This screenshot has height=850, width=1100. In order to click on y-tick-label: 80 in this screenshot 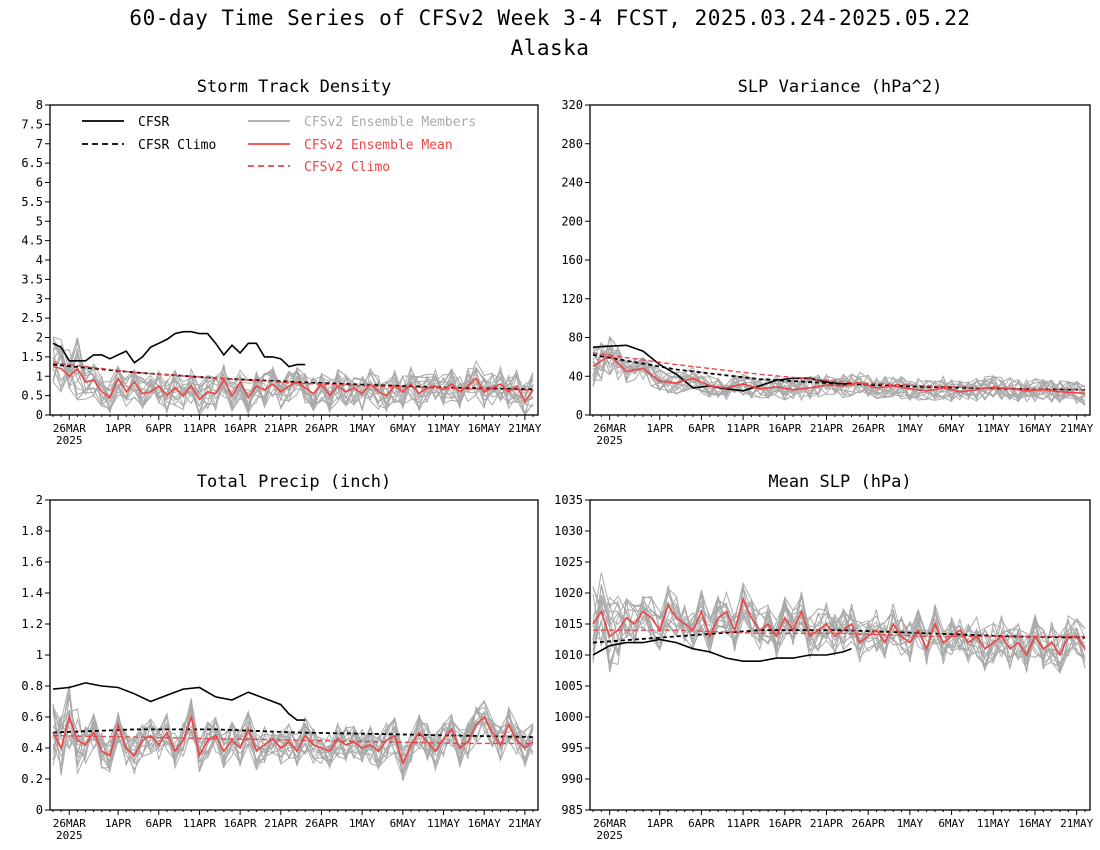, I will do `click(576, 338)`.